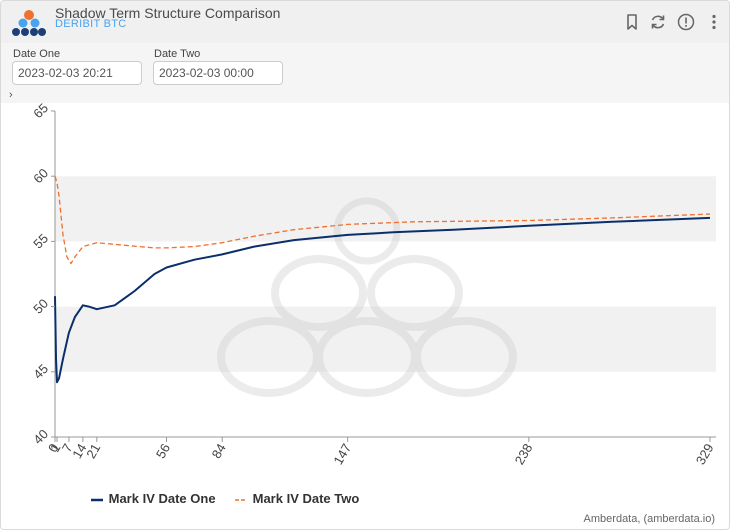 The image size is (730, 530). What do you see at coordinates (649, 519) in the screenshot?
I see `credit-text: Amberdata, (amberdata.io)` at bounding box center [649, 519].